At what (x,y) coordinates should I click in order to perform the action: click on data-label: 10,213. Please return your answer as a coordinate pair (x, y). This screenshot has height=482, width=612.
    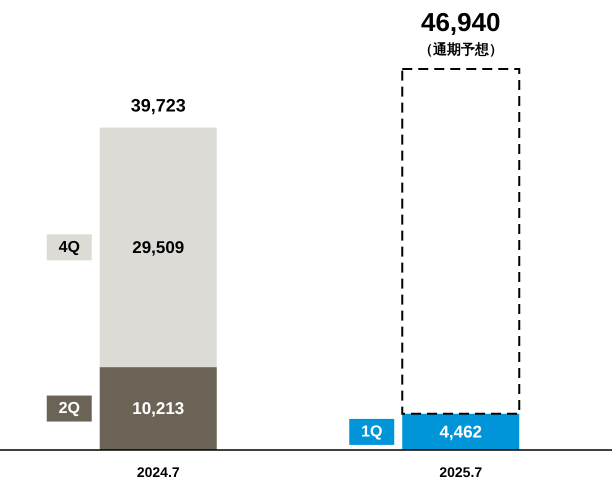
    Looking at the image, I should click on (158, 408).